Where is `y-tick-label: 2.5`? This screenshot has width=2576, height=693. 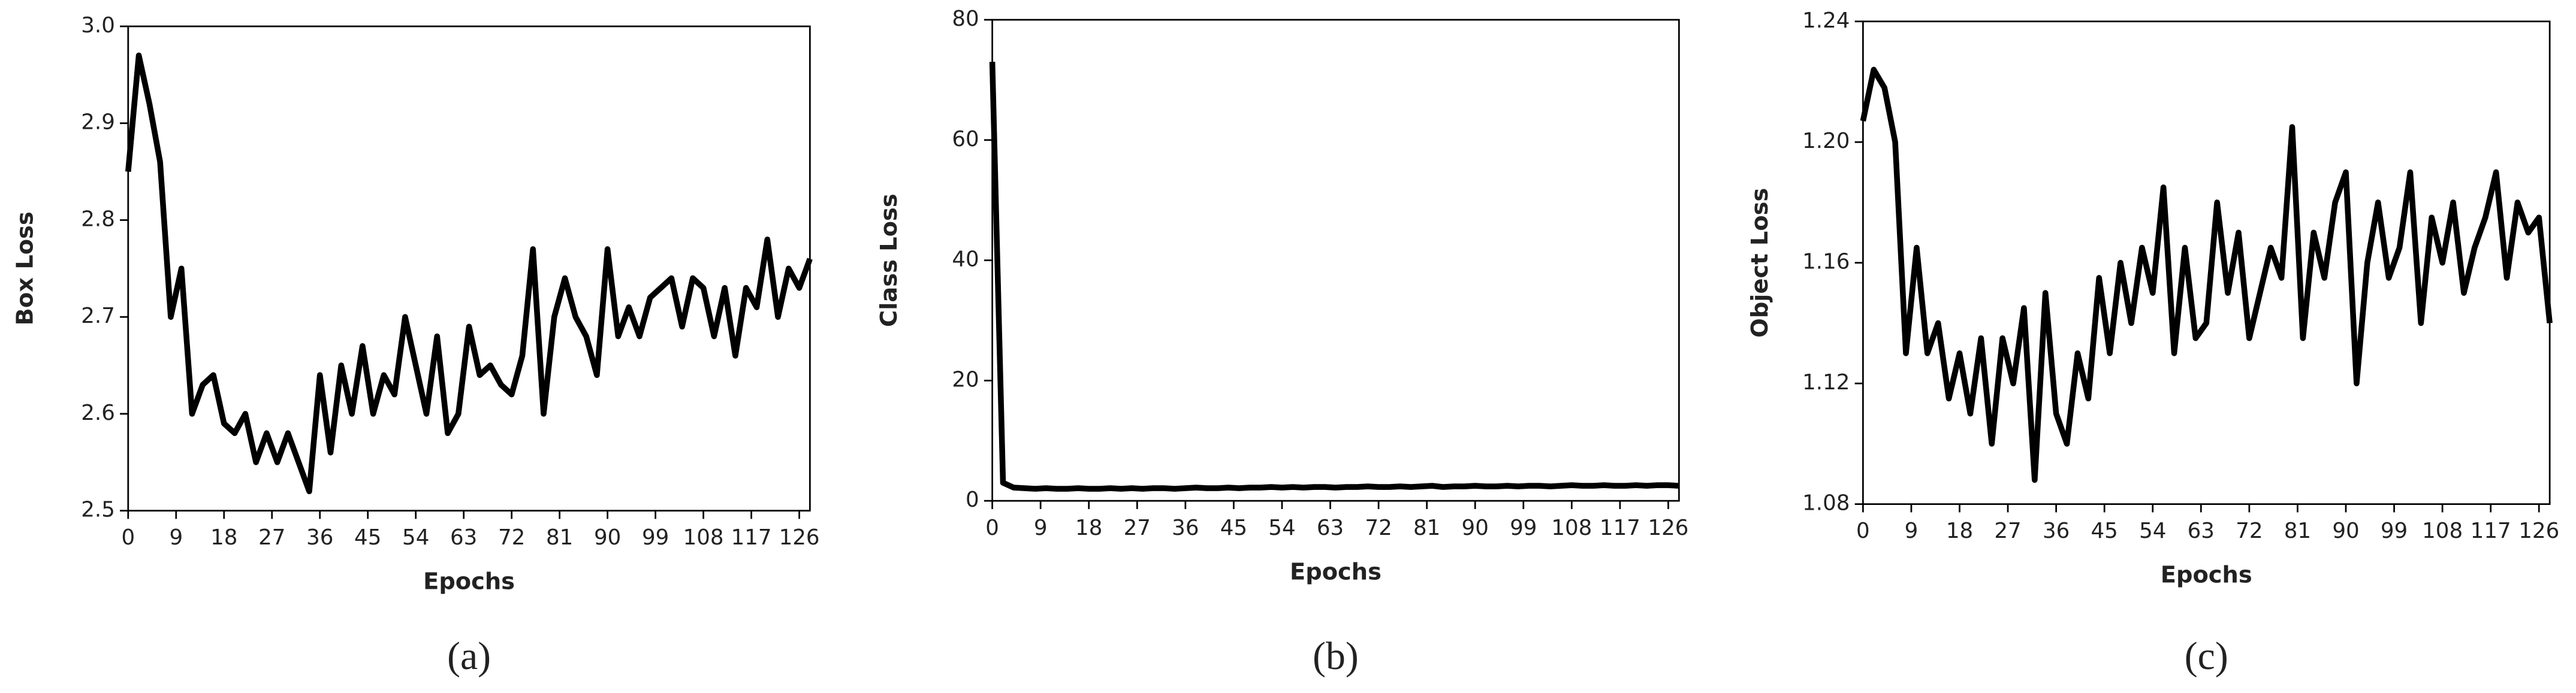
y-tick-label: 2.5 is located at coordinates (98, 510).